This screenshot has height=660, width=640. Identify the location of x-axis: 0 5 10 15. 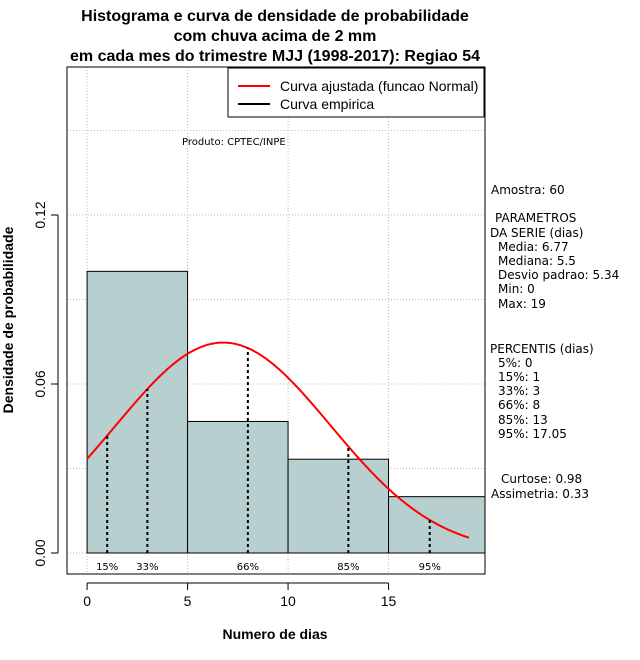
(240, 595).